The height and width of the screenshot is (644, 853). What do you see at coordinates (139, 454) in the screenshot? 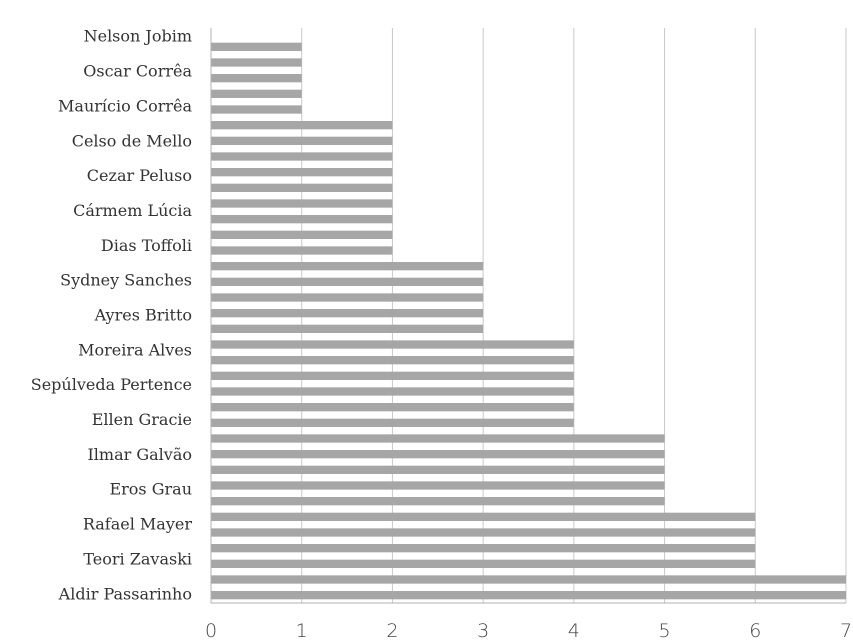
I see `category-label: Ilmar Galvão` at bounding box center [139, 454].